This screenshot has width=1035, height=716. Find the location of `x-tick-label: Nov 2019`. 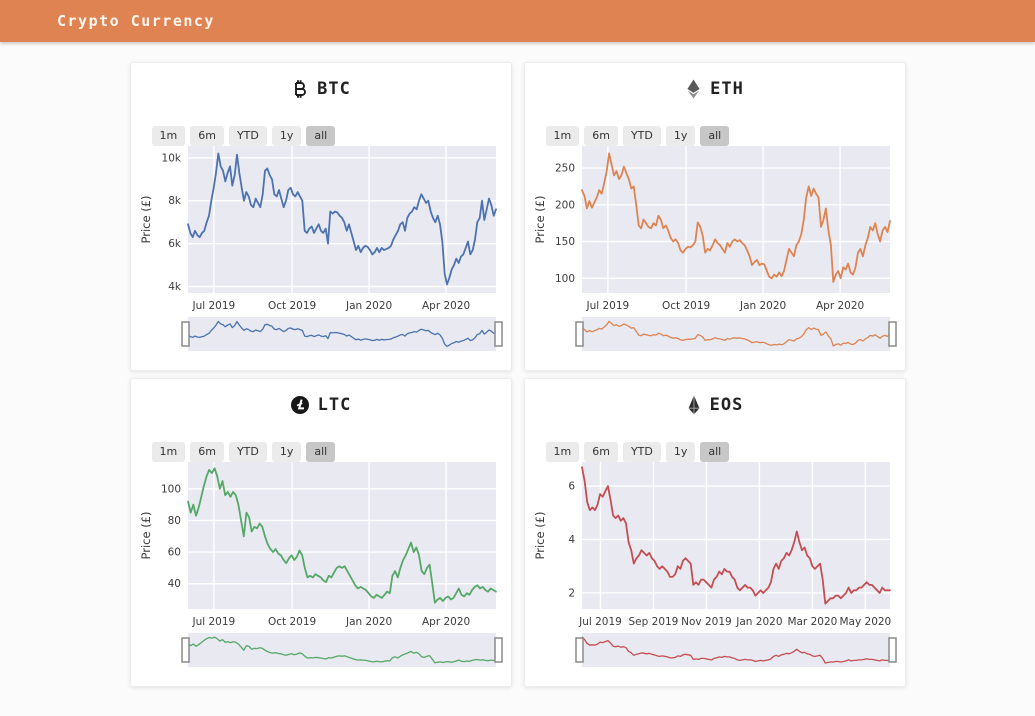

x-tick-label: Nov 2019 is located at coordinates (706, 622).